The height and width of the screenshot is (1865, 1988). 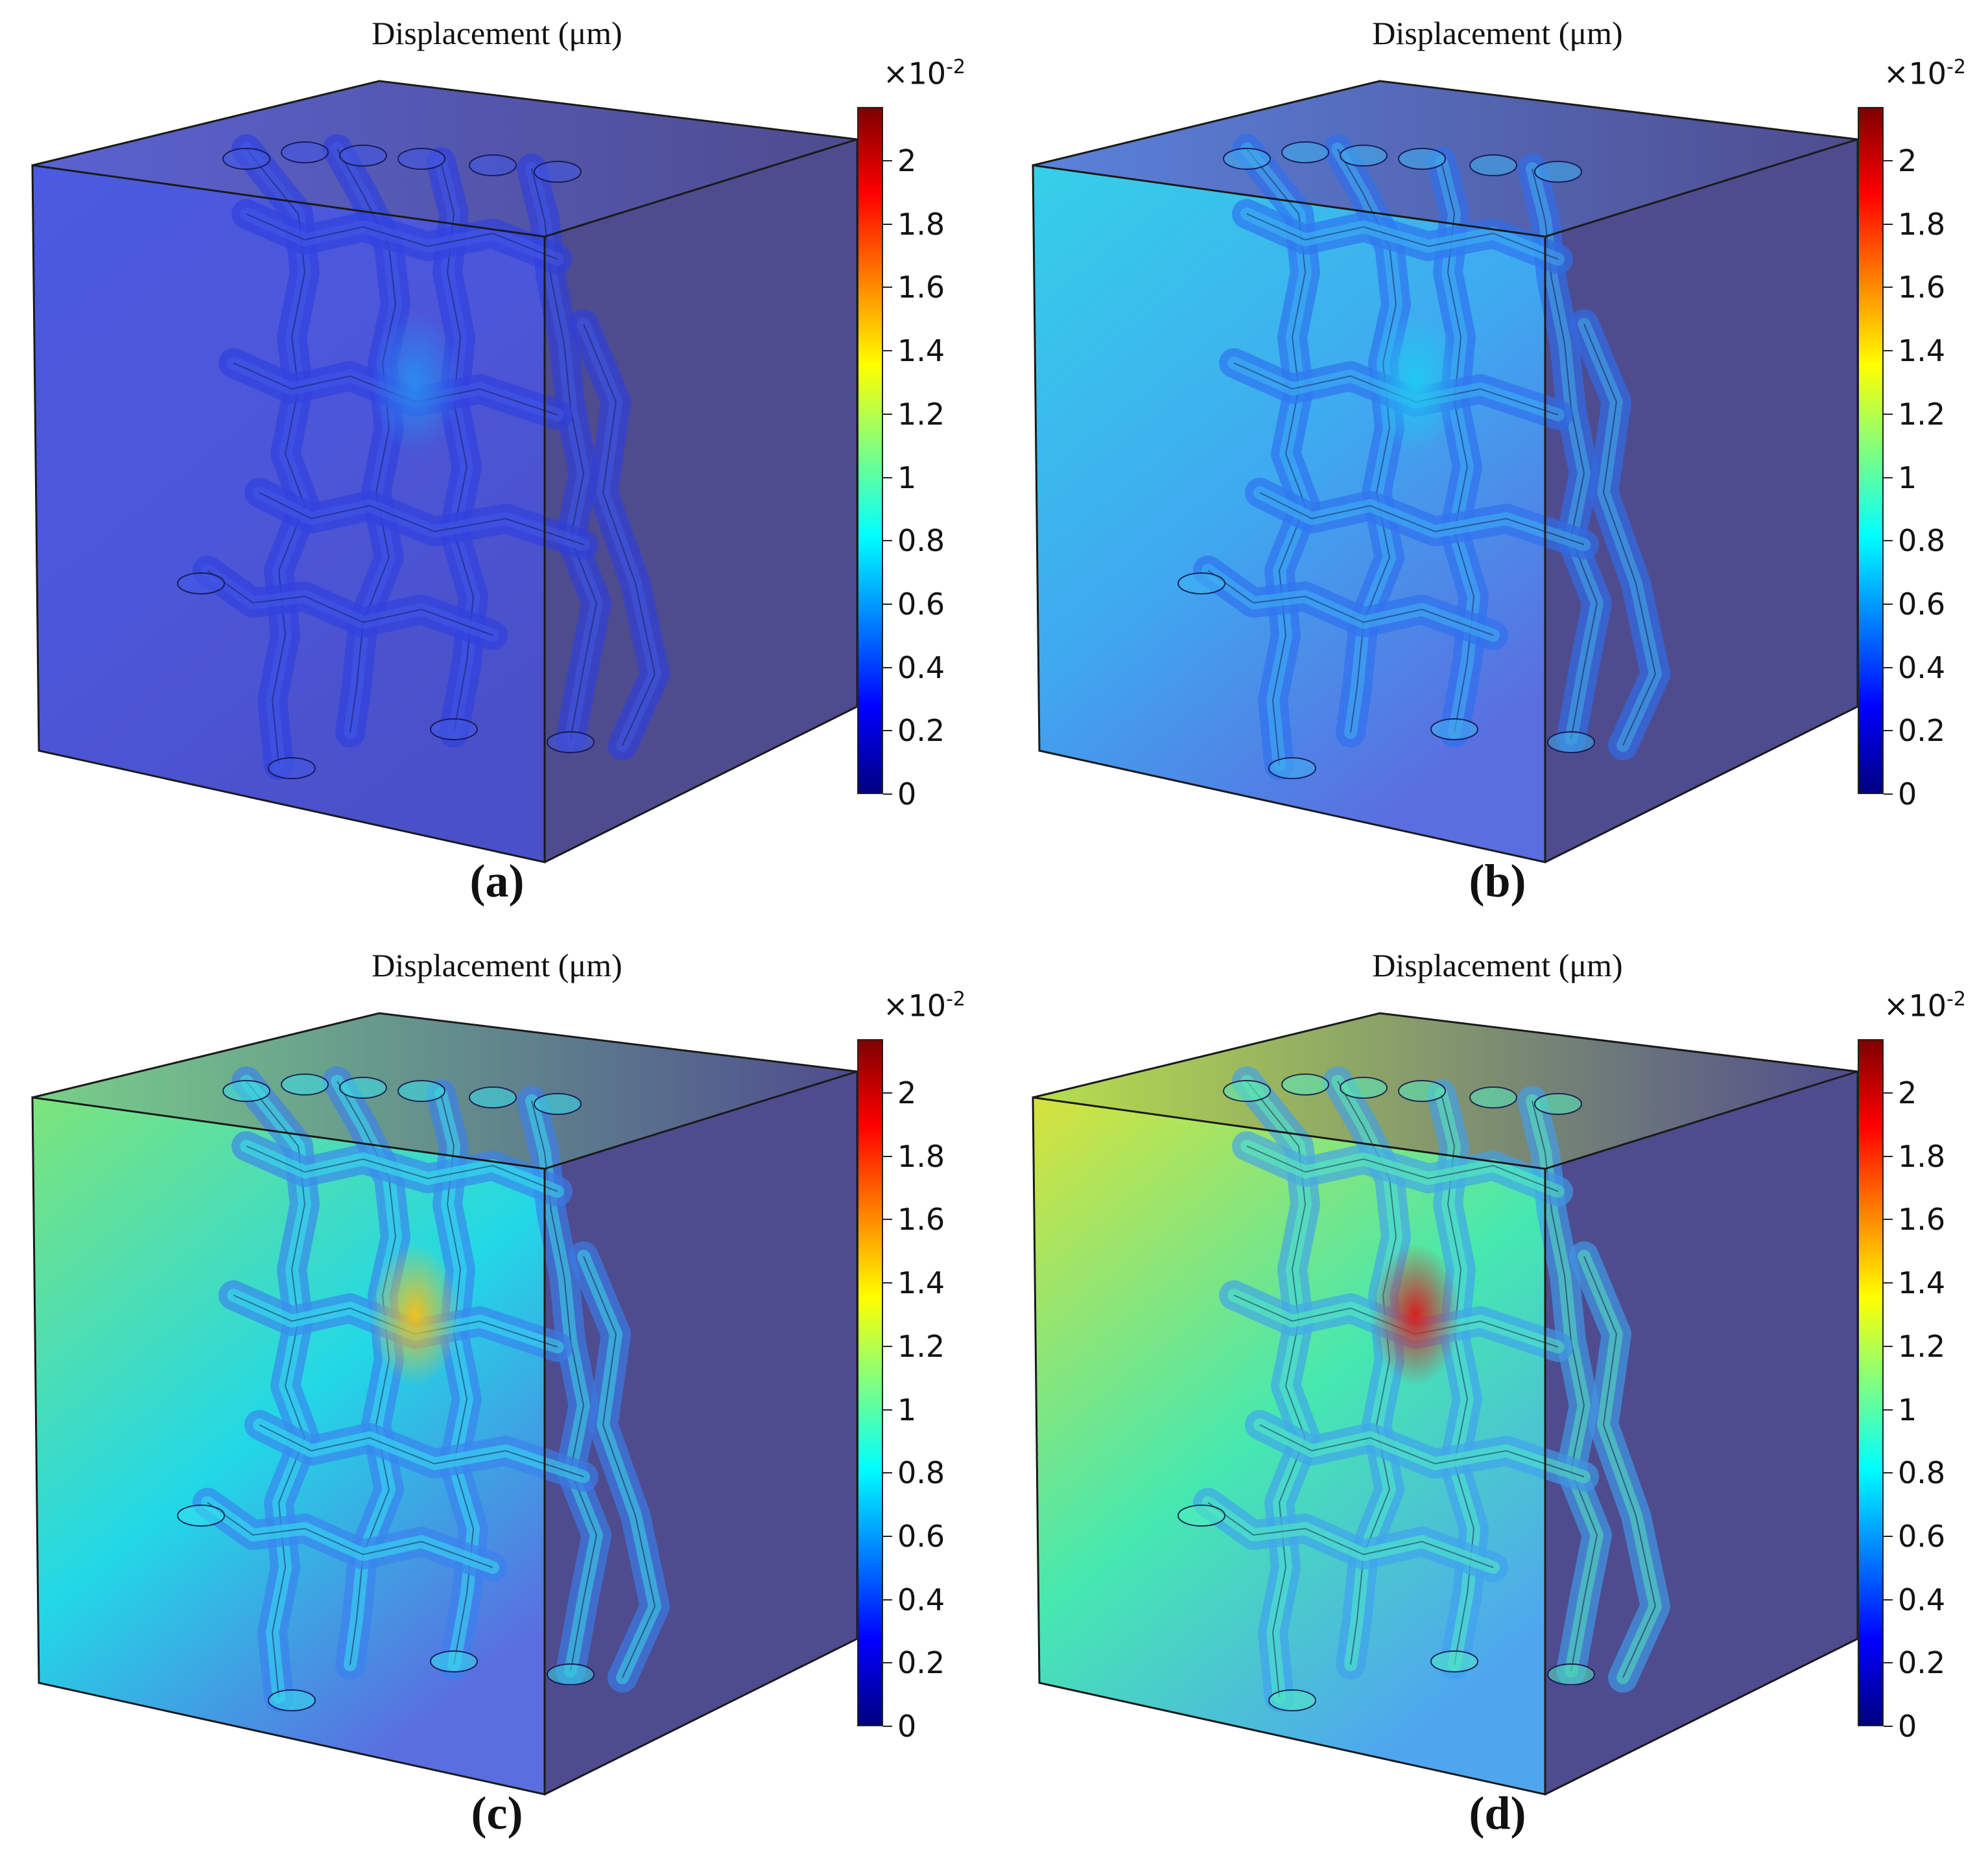 I want to click on porous-lattice, so click(x=423, y=457).